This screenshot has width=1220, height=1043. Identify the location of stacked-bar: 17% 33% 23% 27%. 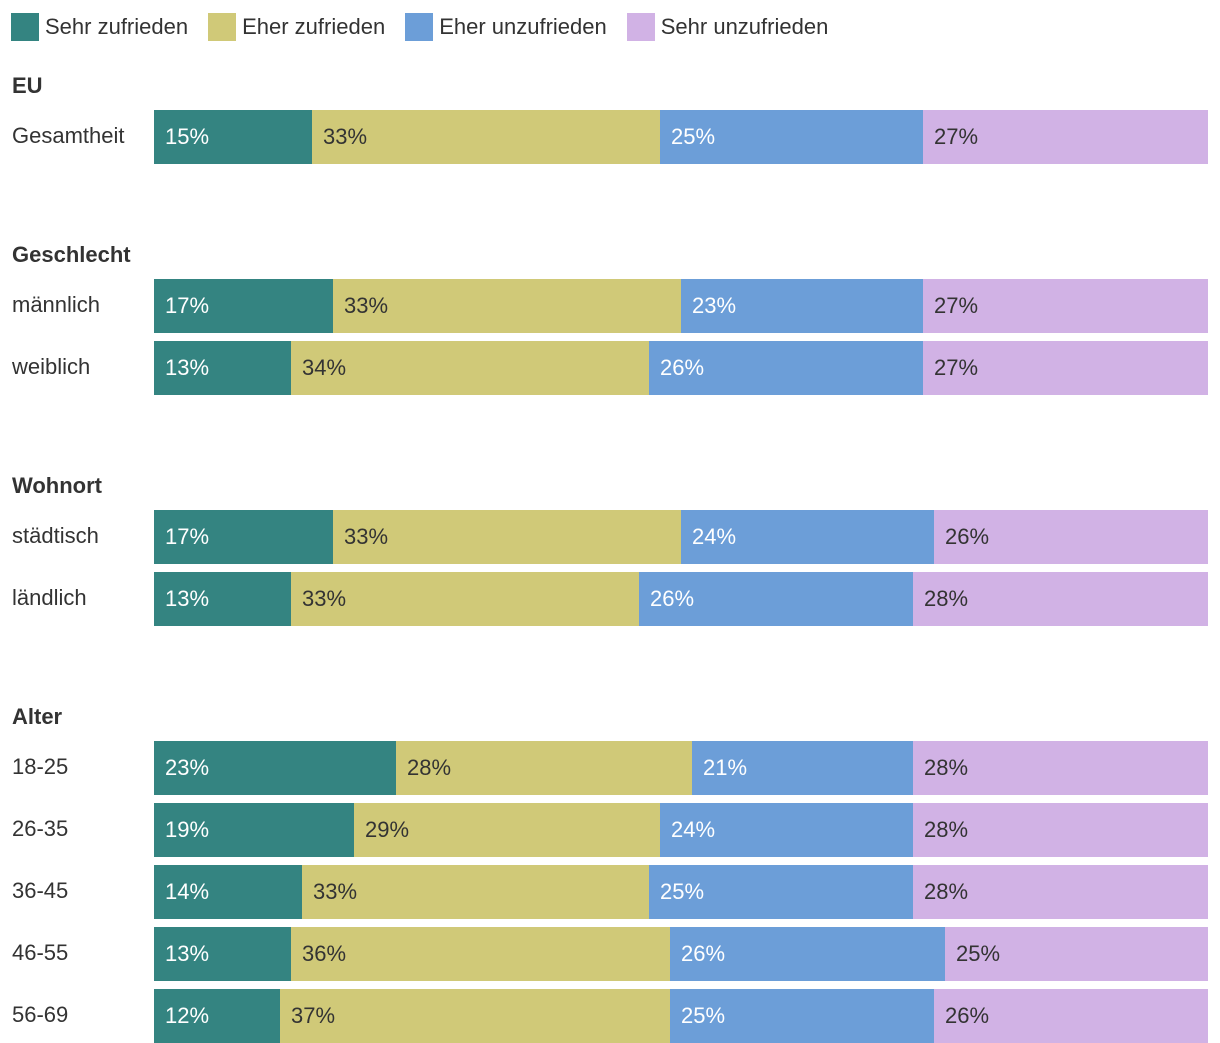
(681, 306).